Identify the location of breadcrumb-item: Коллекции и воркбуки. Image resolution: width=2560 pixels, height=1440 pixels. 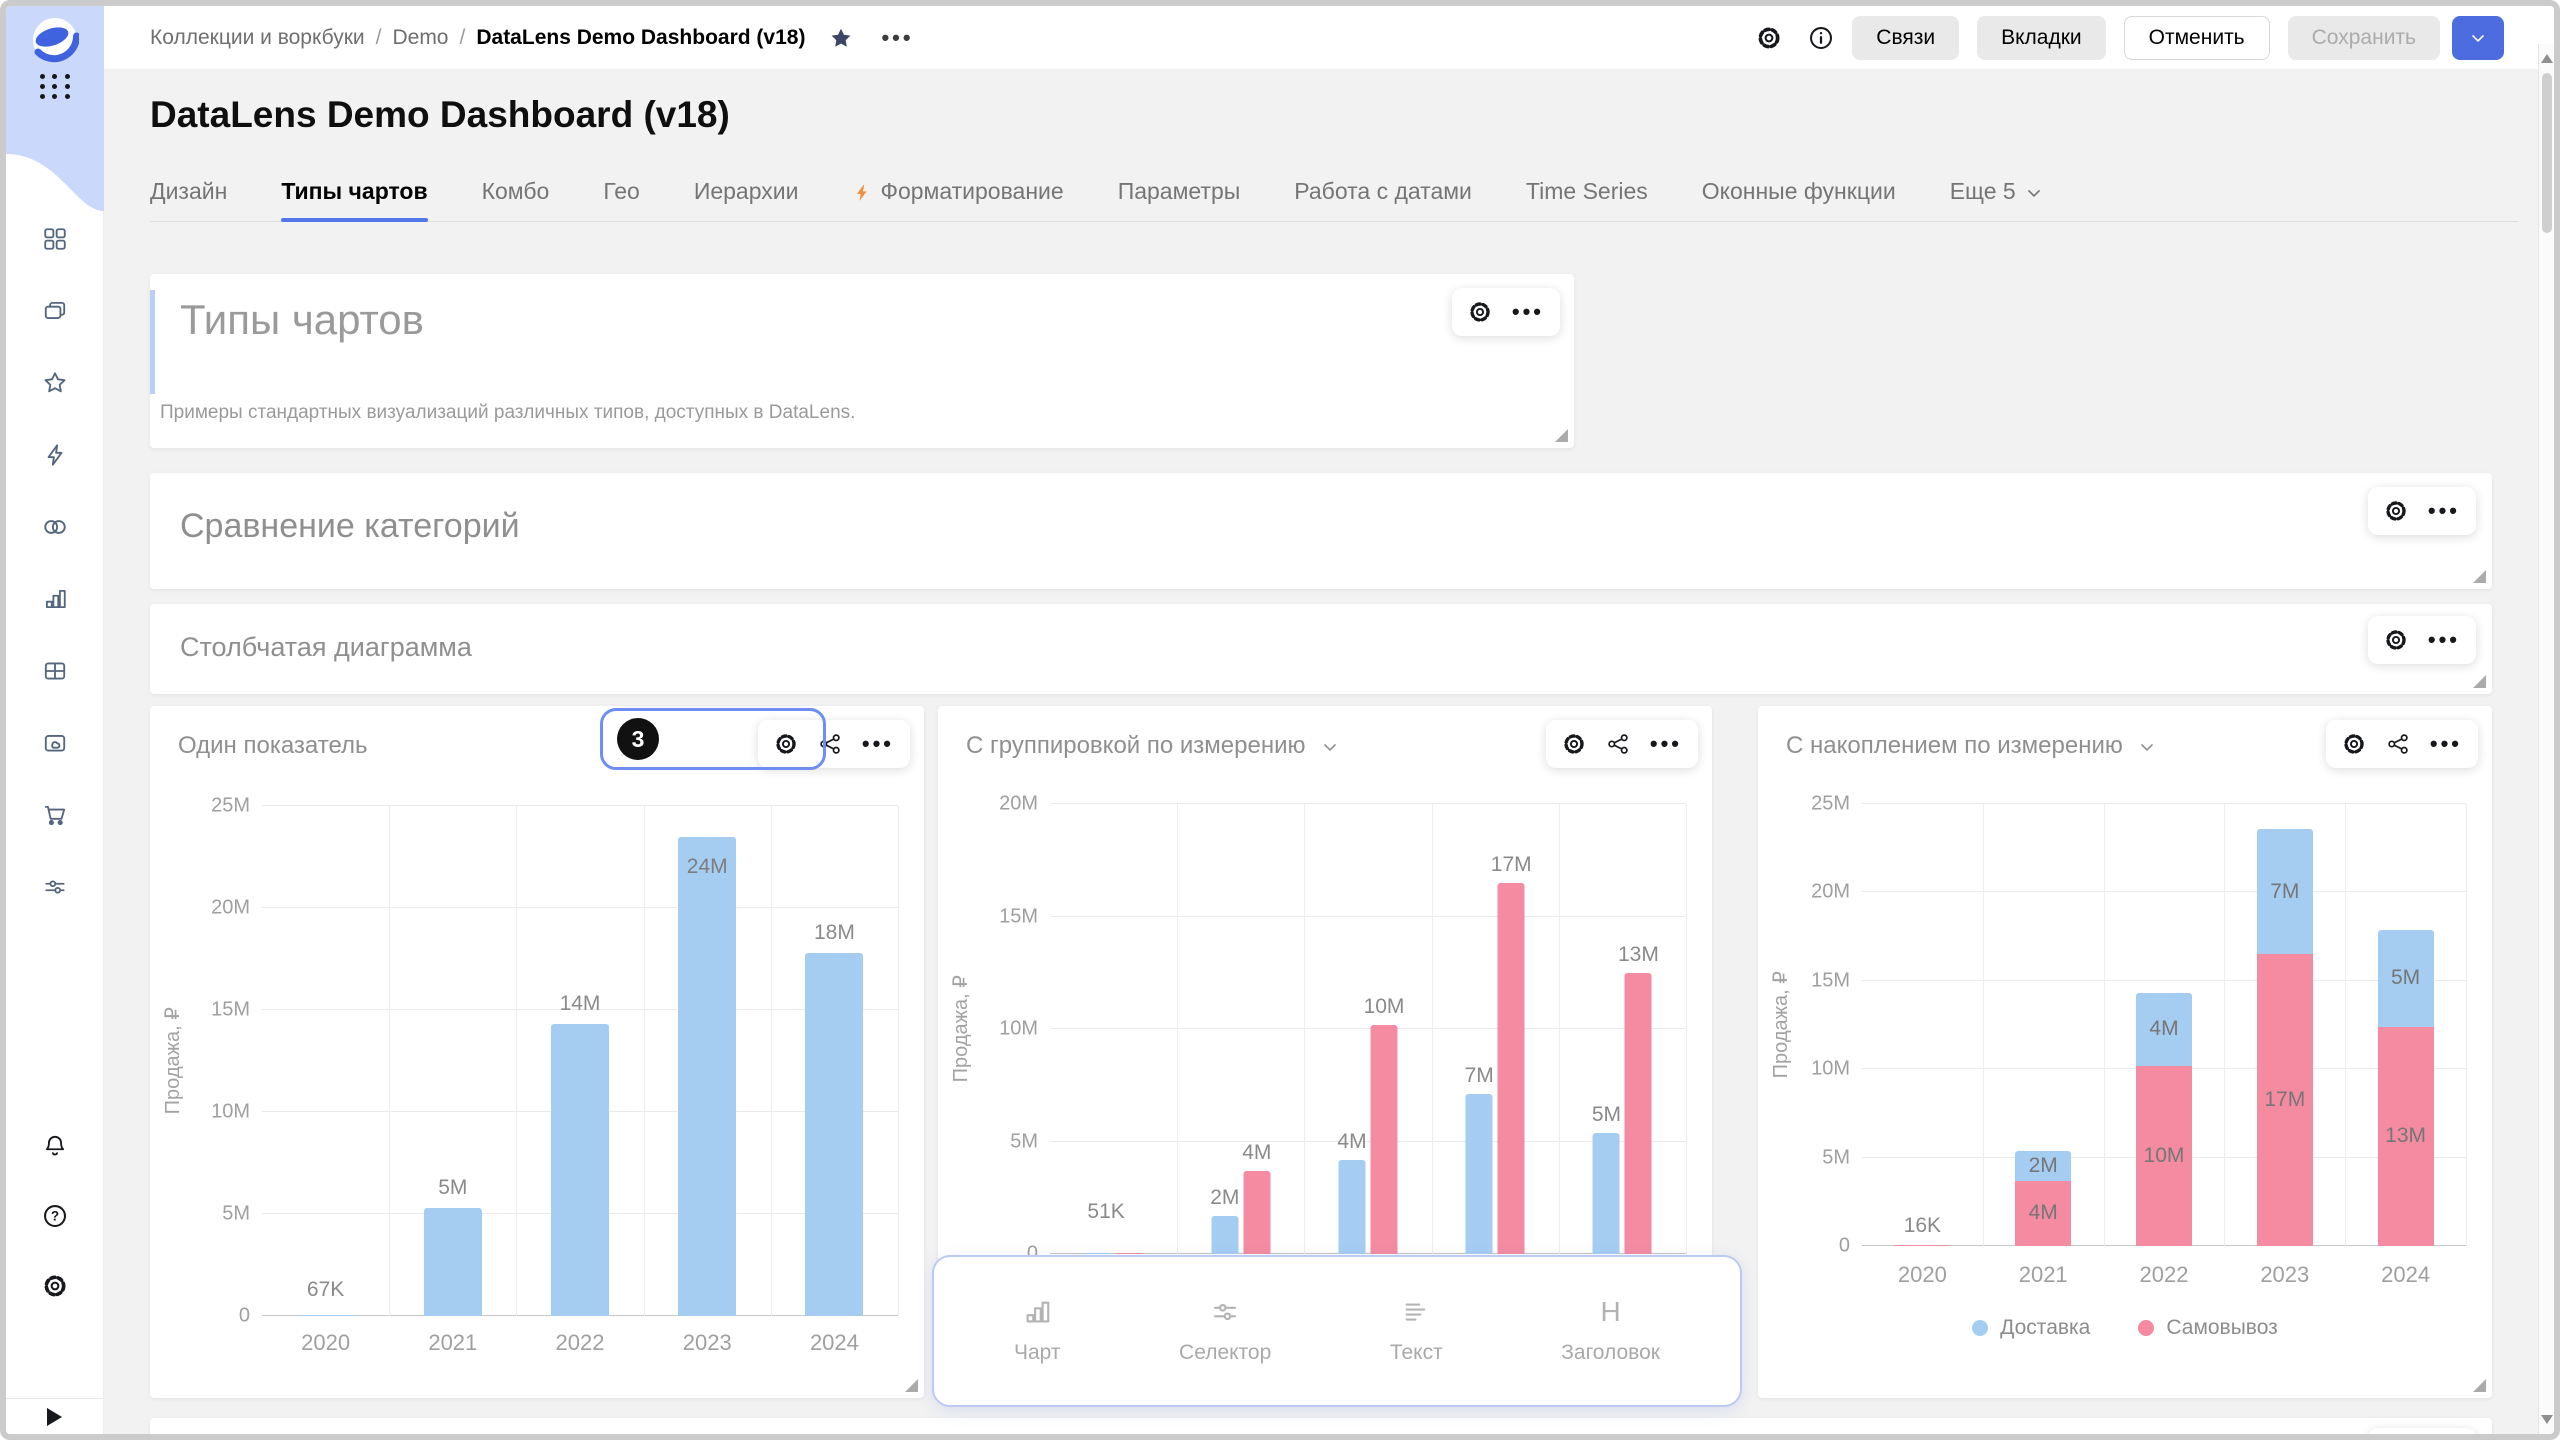
(257, 37).